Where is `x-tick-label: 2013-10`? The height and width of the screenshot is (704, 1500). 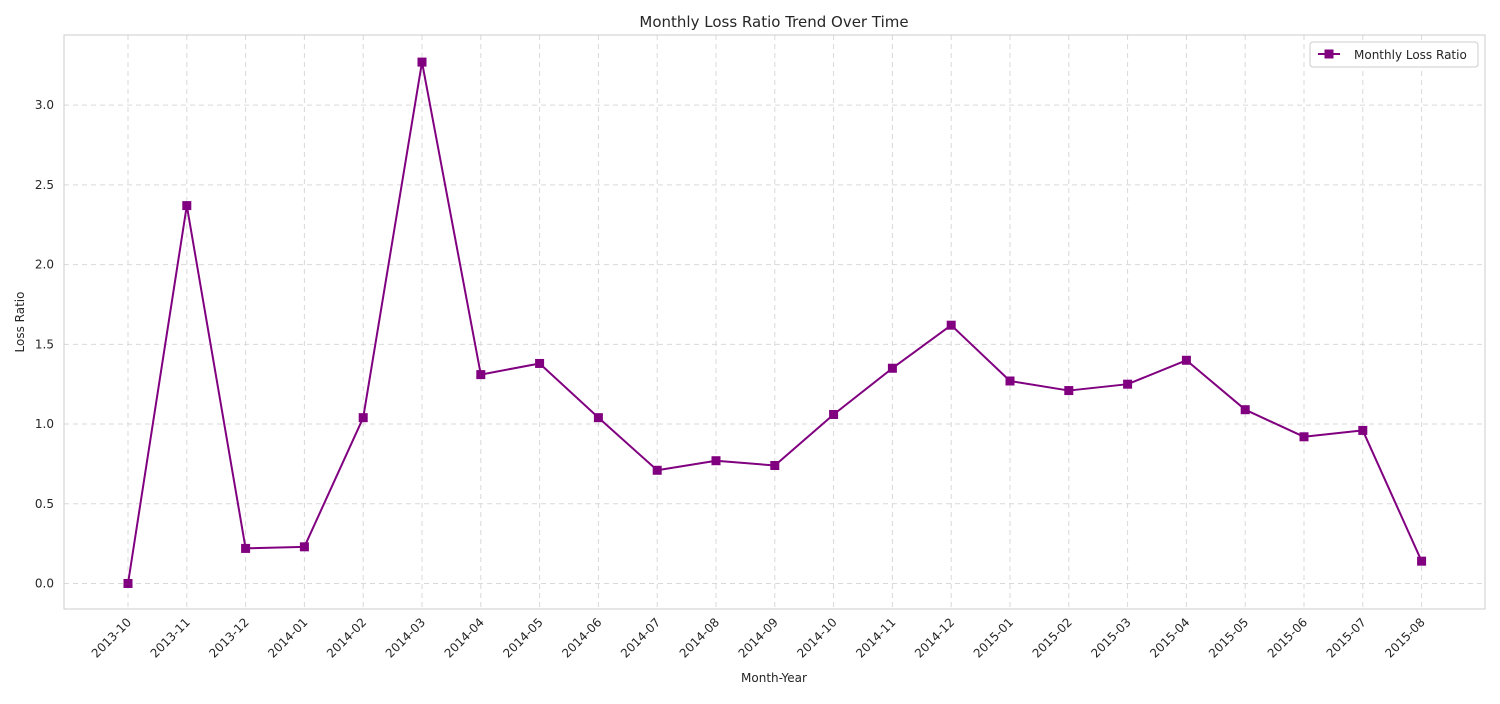 x-tick-label: 2013-10 is located at coordinates (111, 637).